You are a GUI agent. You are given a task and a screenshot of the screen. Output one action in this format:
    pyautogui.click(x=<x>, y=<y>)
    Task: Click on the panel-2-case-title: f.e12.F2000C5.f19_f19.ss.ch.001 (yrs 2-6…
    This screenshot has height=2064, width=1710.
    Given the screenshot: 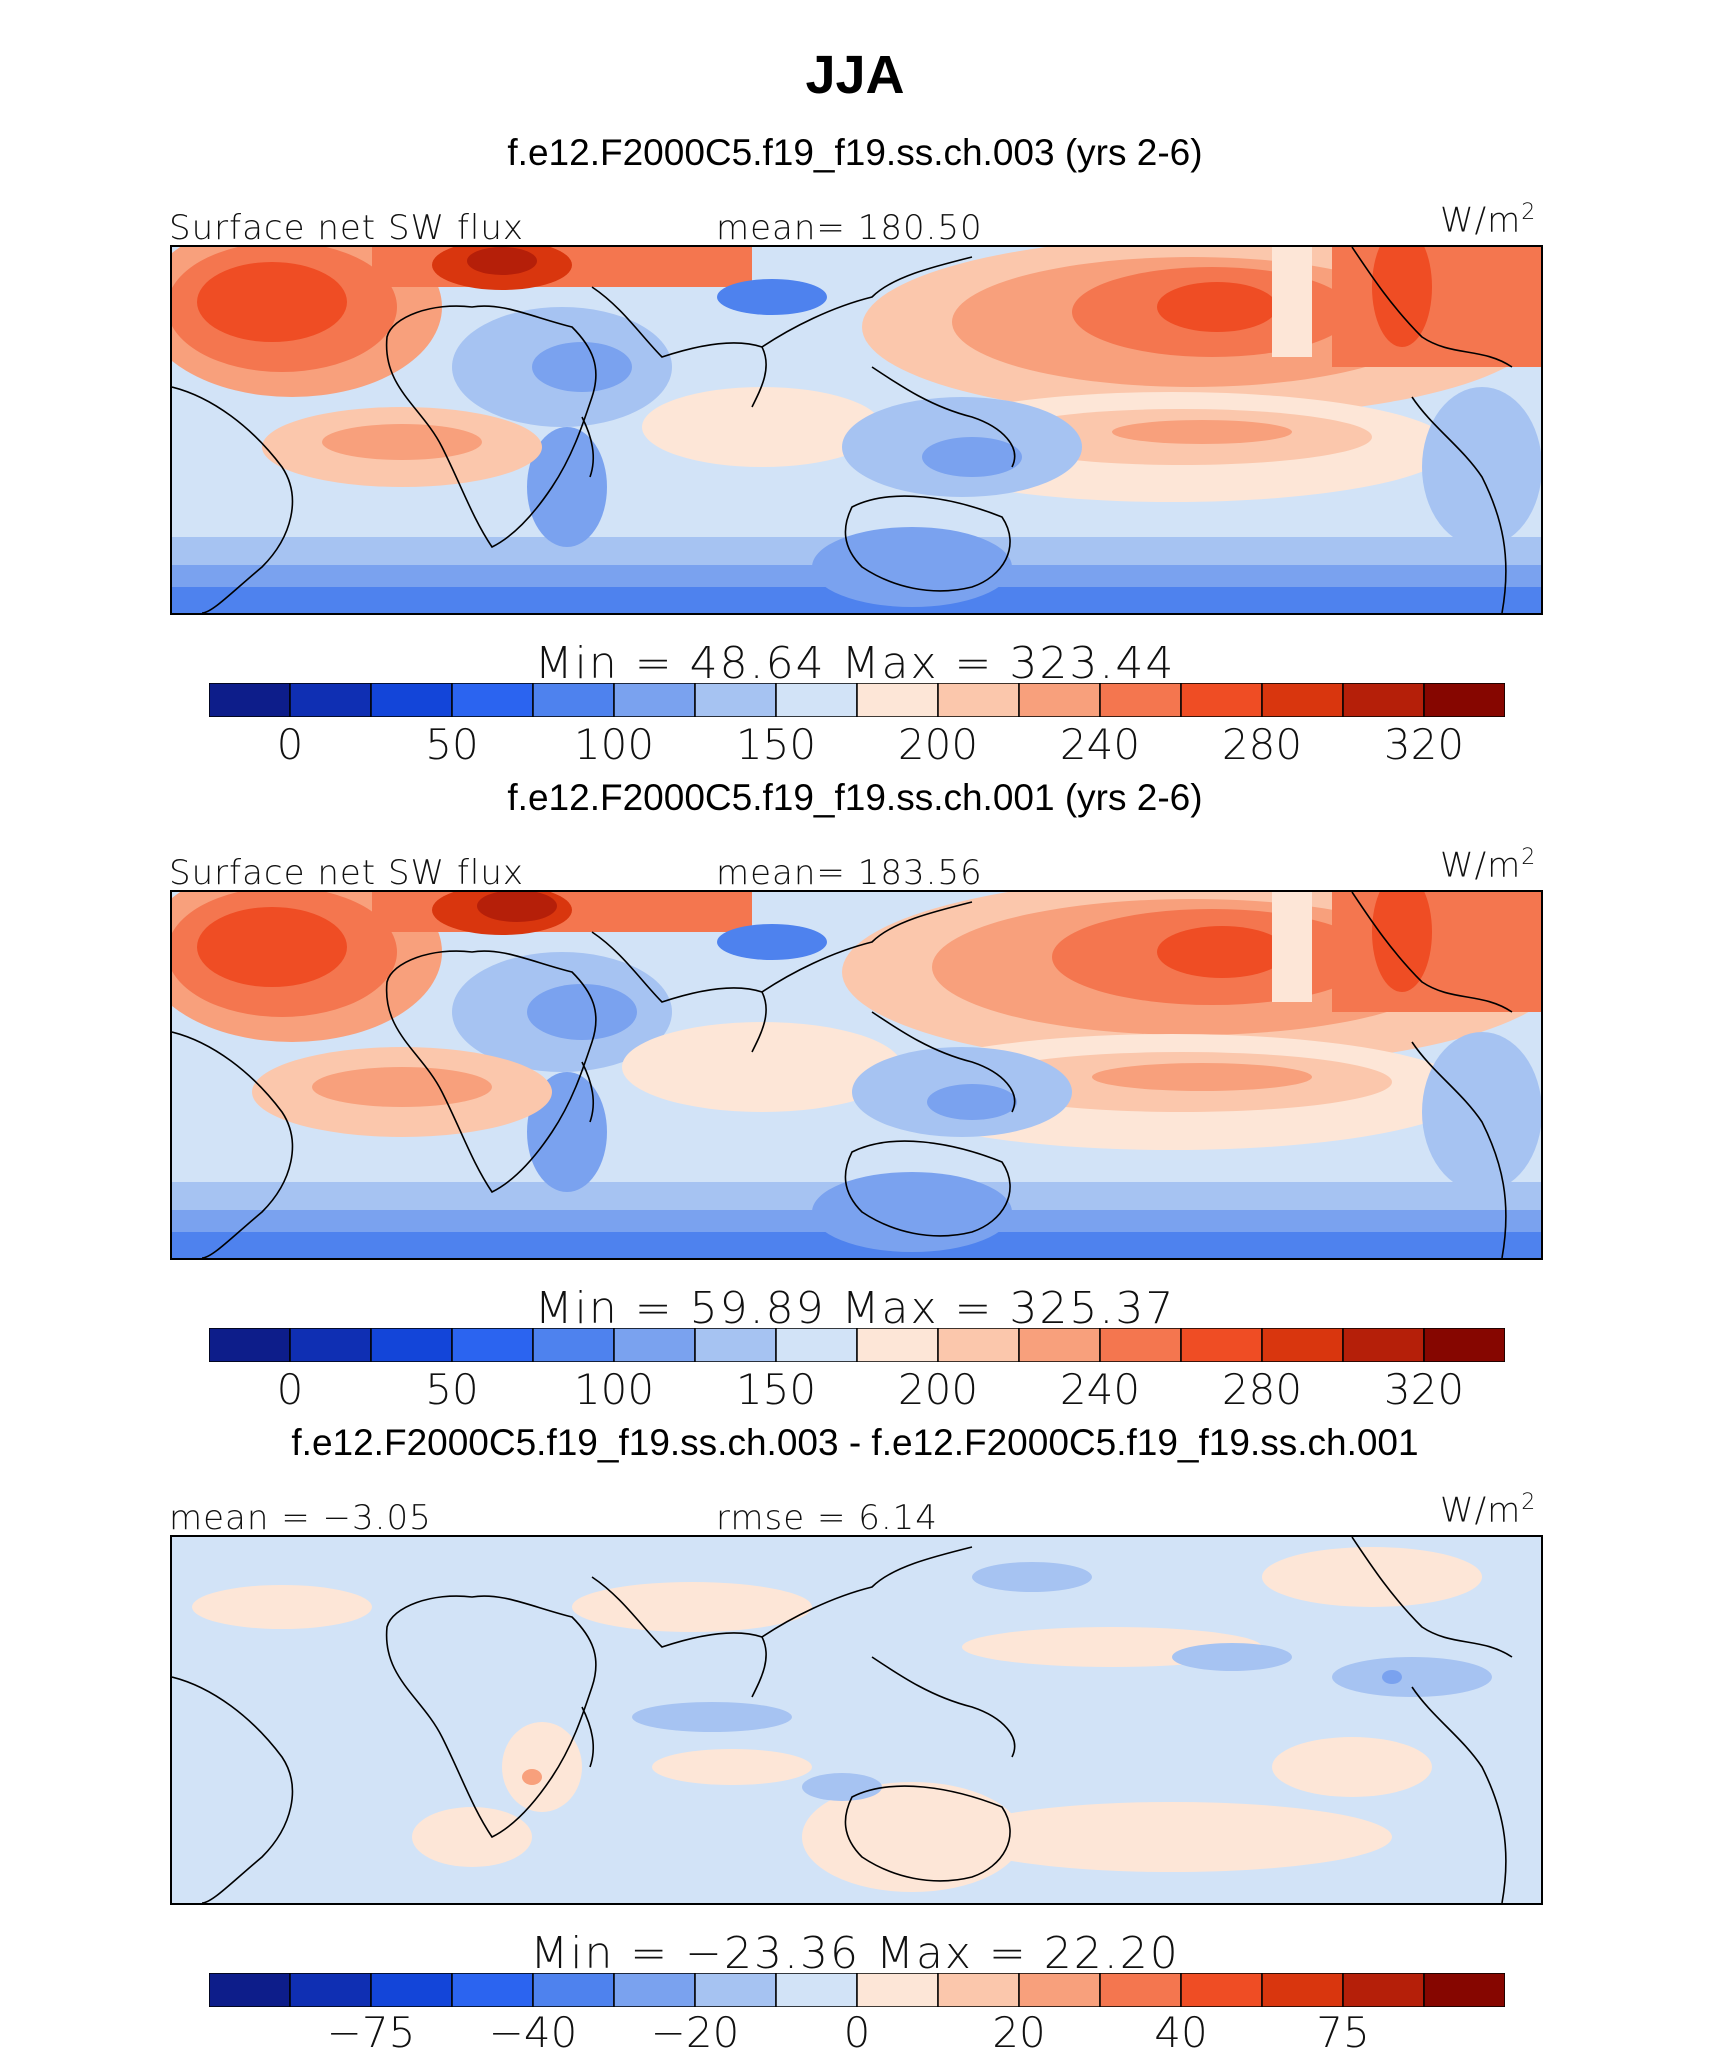 What is the action you would take?
    pyautogui.click(x=855, y=797)
    